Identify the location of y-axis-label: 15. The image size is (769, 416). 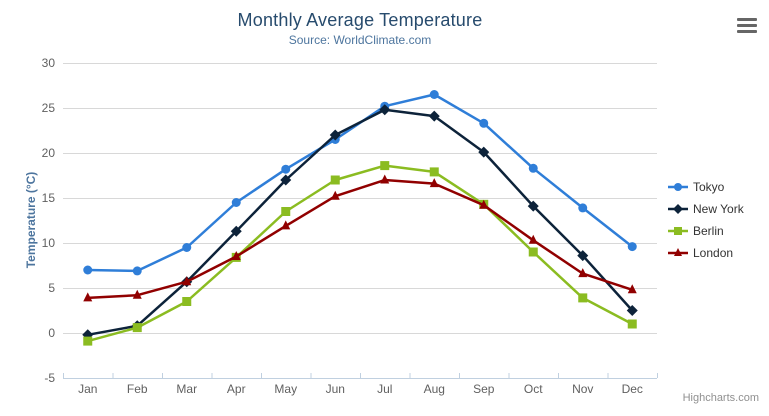
(49, 198).